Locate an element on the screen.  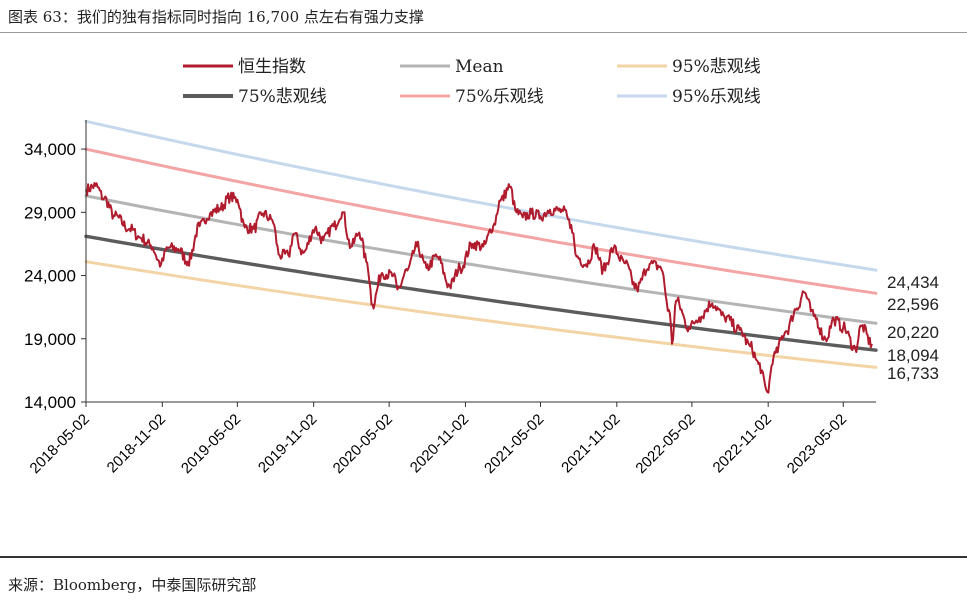
y-tick-label: 14,000 is located at coordinates (50, 402).